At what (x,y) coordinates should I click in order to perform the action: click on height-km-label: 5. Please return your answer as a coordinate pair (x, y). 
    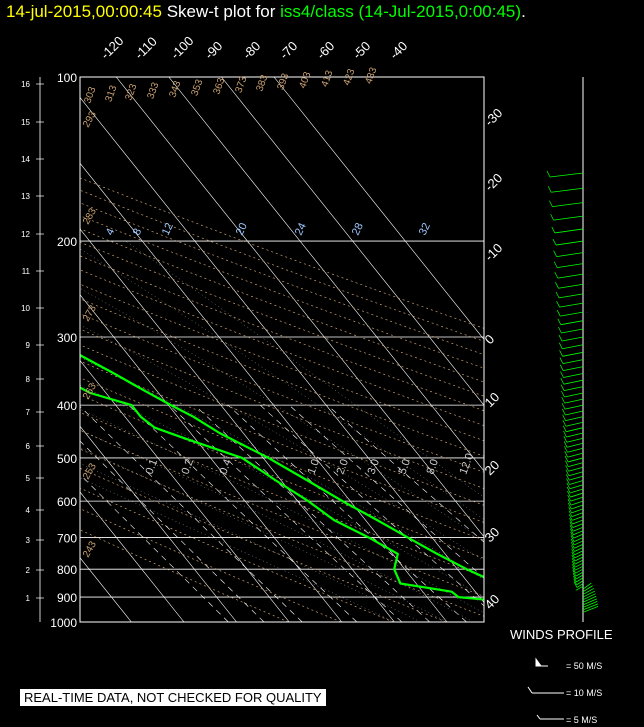
    Looking at the image, I should click on (28, 478).